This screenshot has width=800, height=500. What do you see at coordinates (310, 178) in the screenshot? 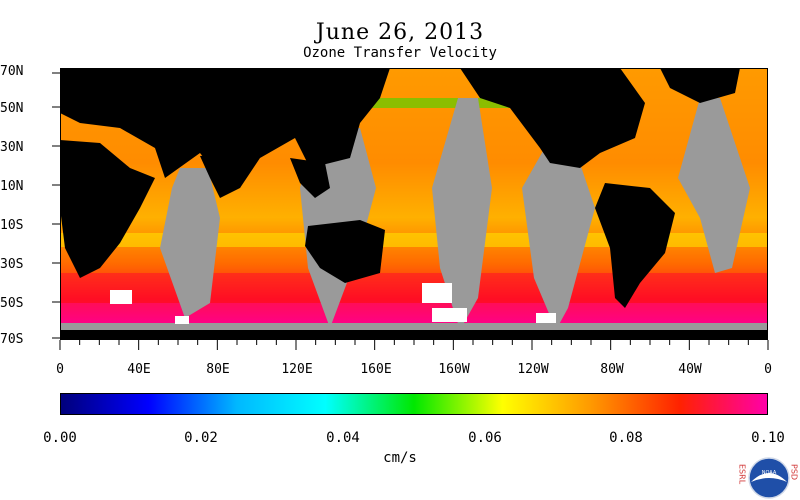
I see `southeast-asia-land` at bounding box center [310, 178].